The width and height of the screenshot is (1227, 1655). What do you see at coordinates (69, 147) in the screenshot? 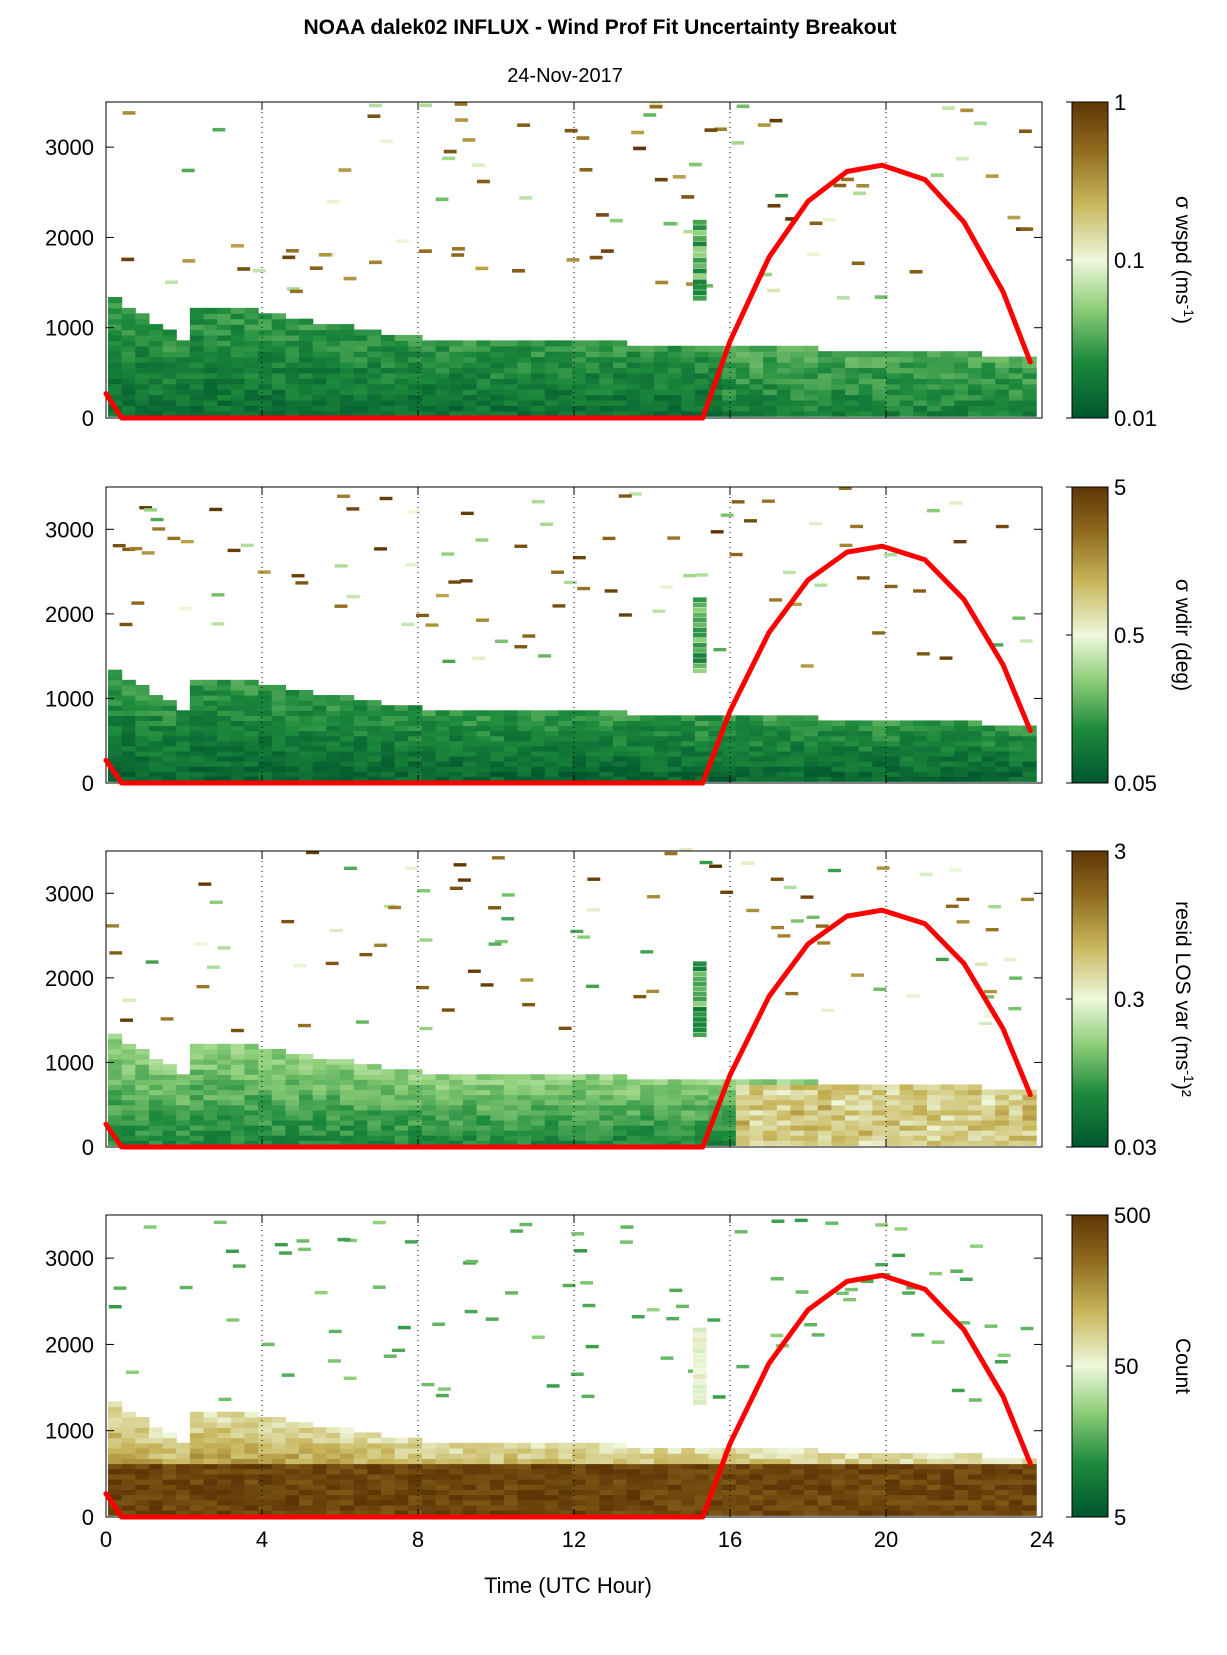
I see `y-tick-label: 3000` at bounding box center [69, 147].